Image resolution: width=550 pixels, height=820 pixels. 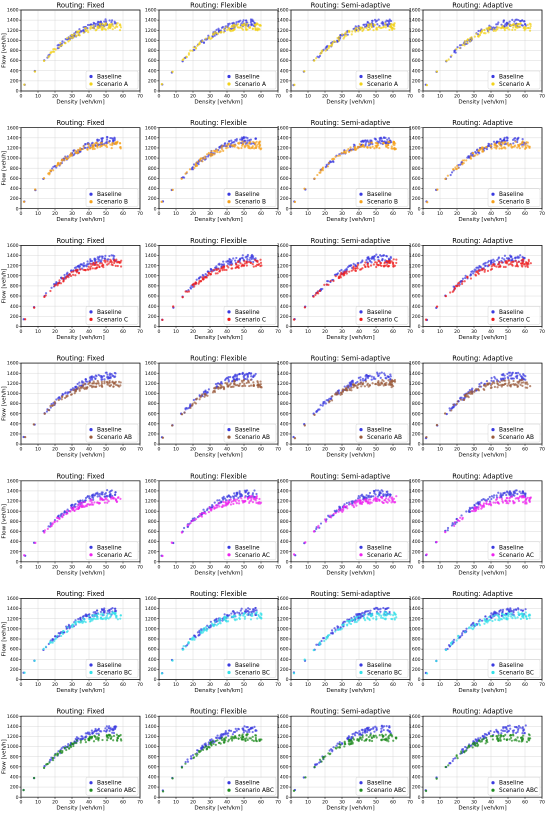 I want to click on y-tick-label: 400, so click(x=14, y=189).